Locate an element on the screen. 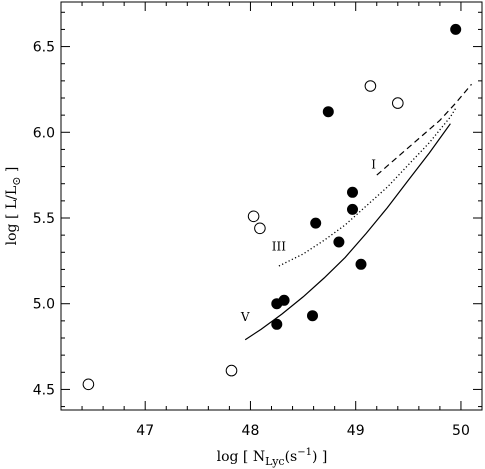 This screenshot has height=469, width=485. curve-dashed-i is located at coordinates (424, 129).